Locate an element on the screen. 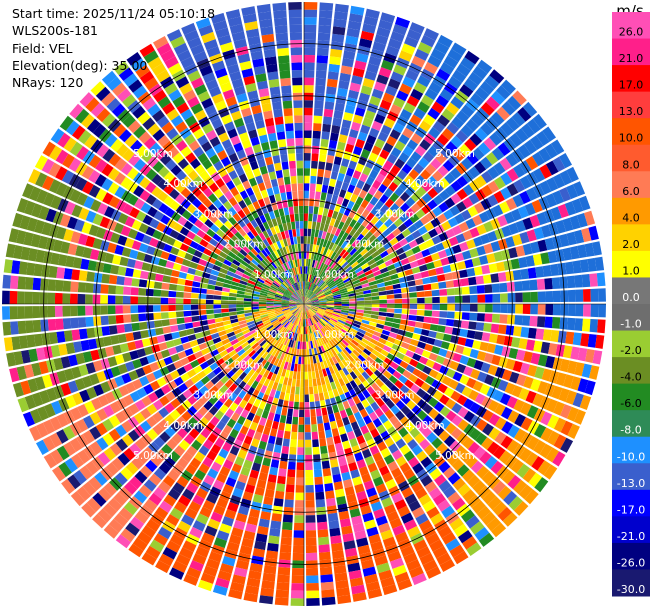 This screenshot has width=650, height=610. colorbar-cell is located at coordinates (631, 185).